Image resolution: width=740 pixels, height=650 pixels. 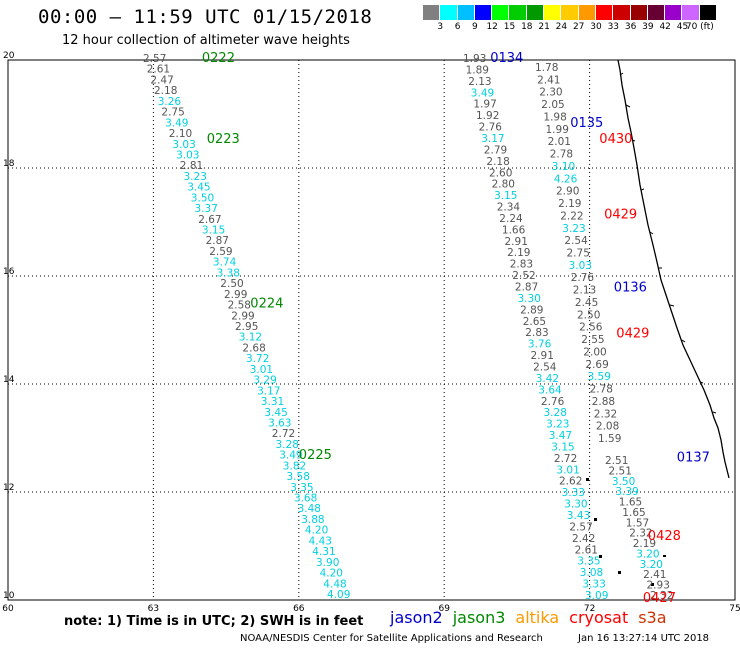 I want to click on wave-height-value: 3.31, so click(x=272, y=402).